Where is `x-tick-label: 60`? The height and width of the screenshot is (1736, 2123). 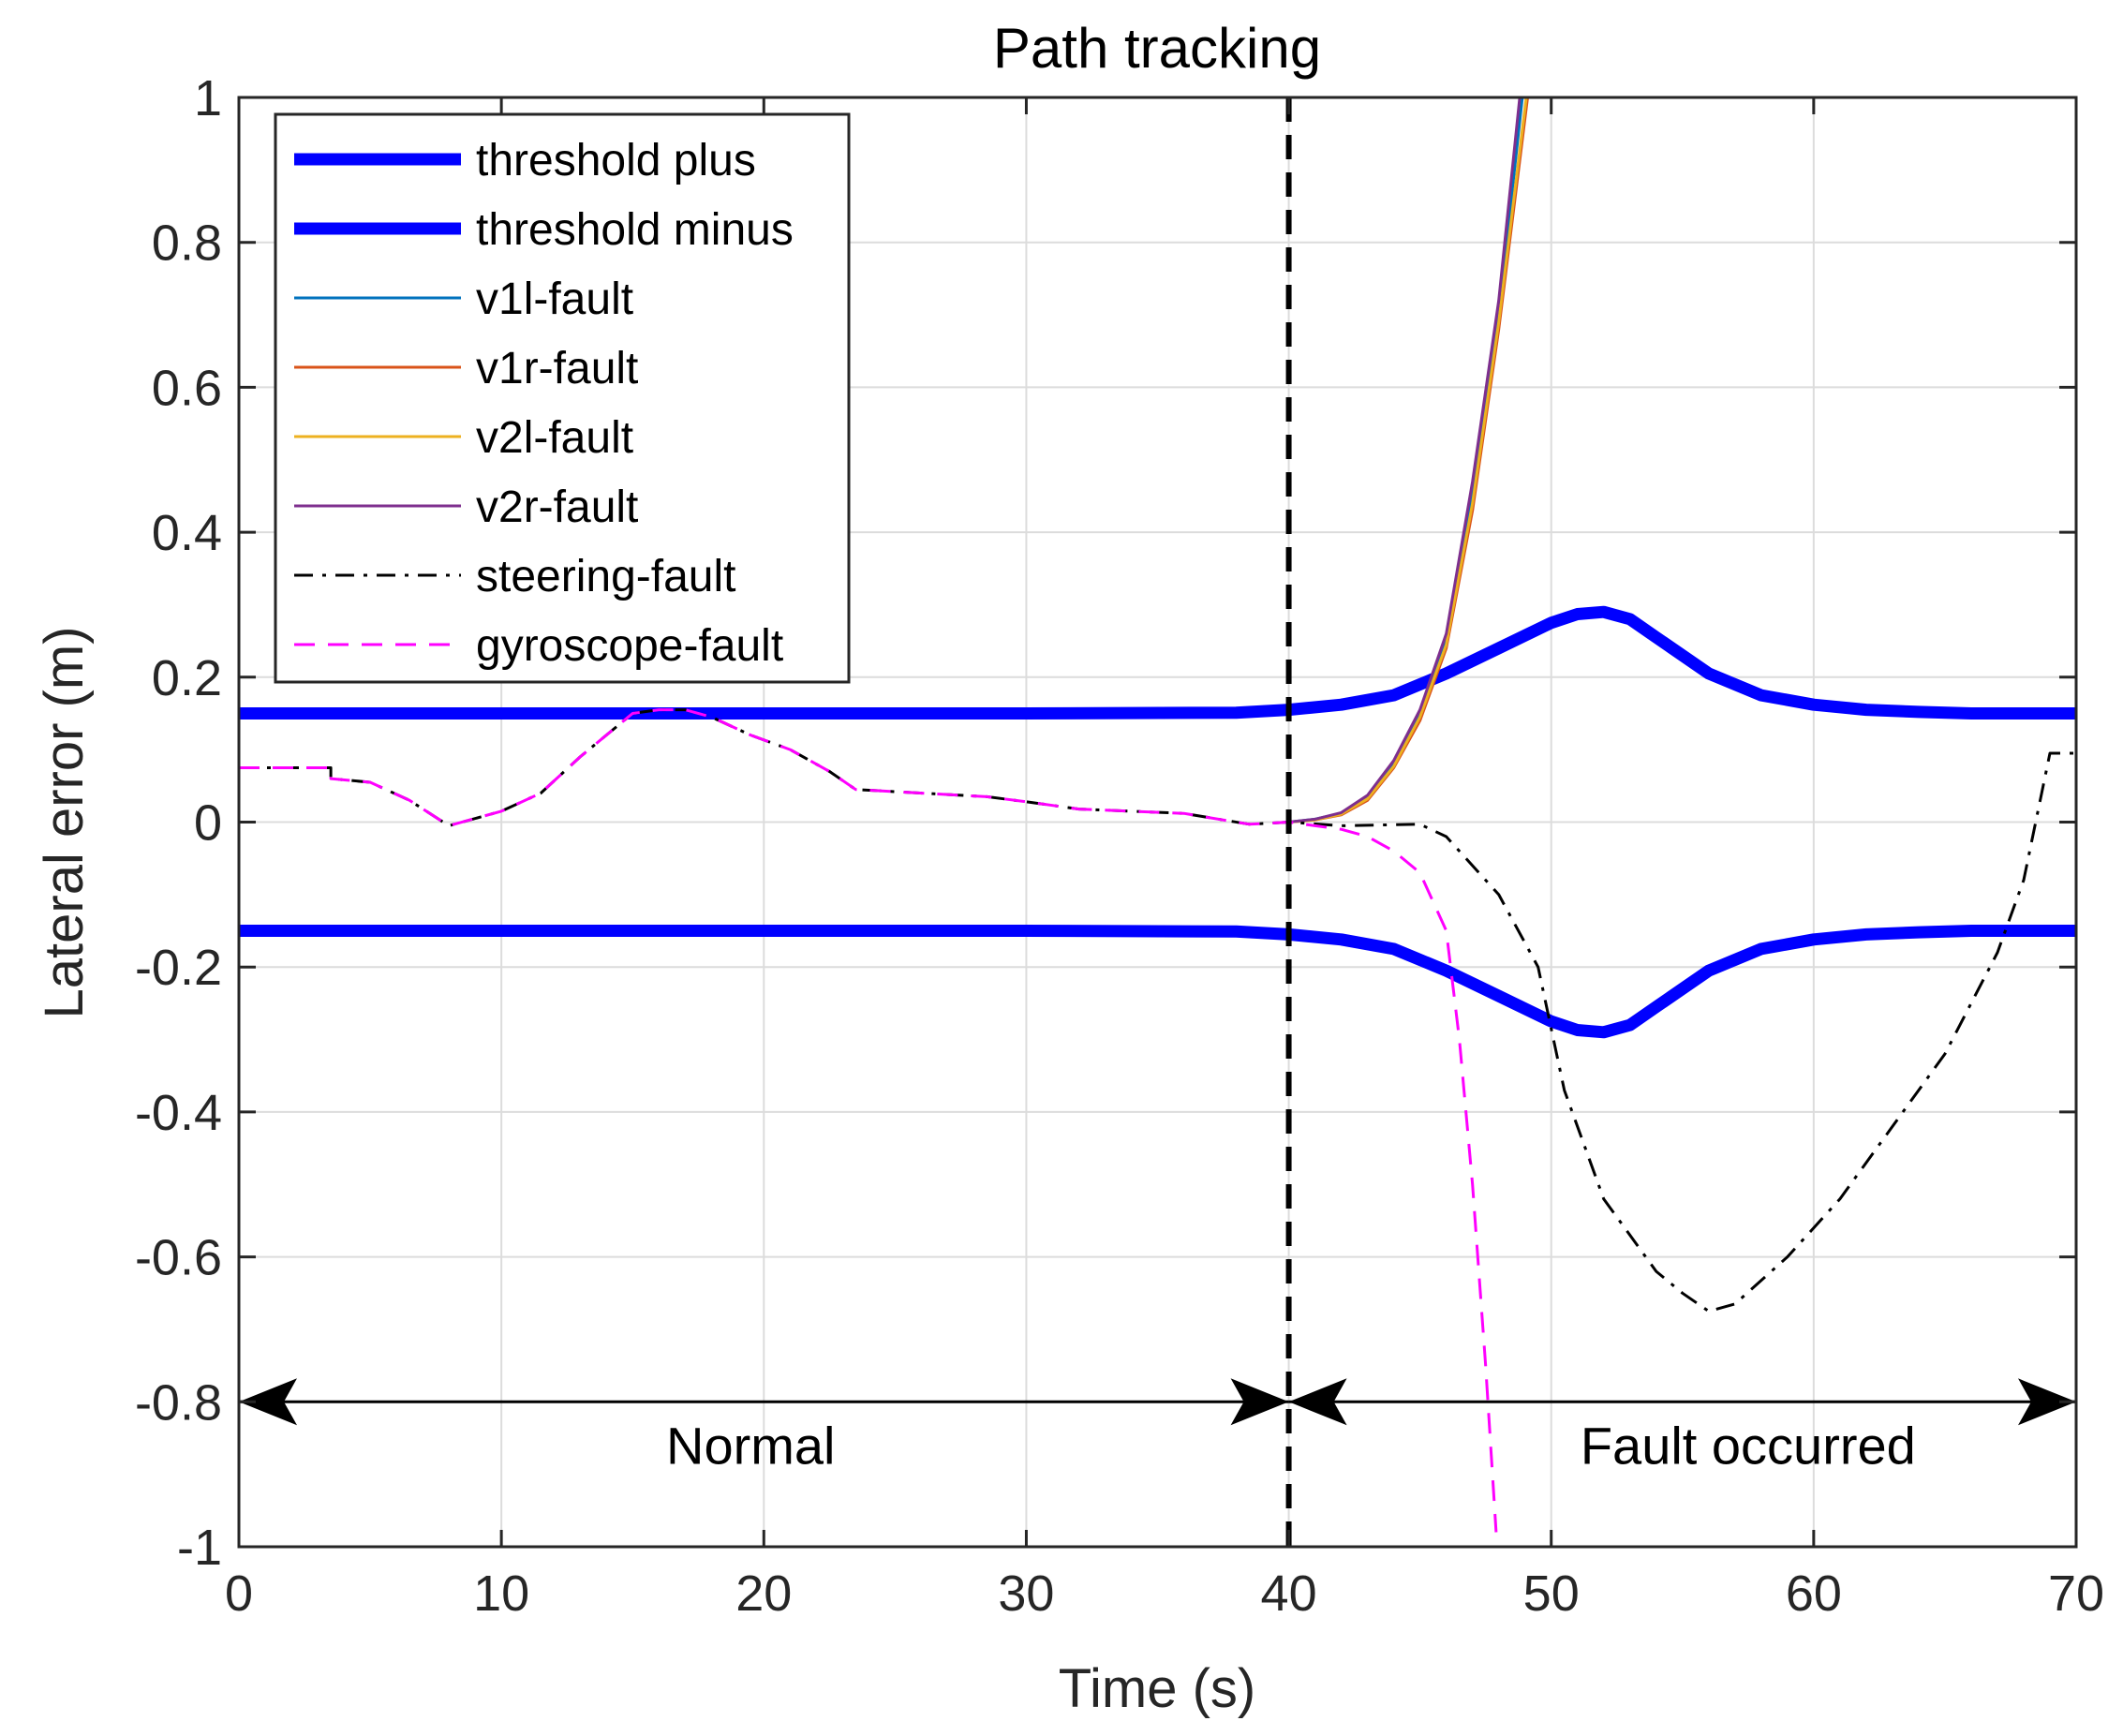 x-tick-label: 60 is located at coordinates (1814, 1594).